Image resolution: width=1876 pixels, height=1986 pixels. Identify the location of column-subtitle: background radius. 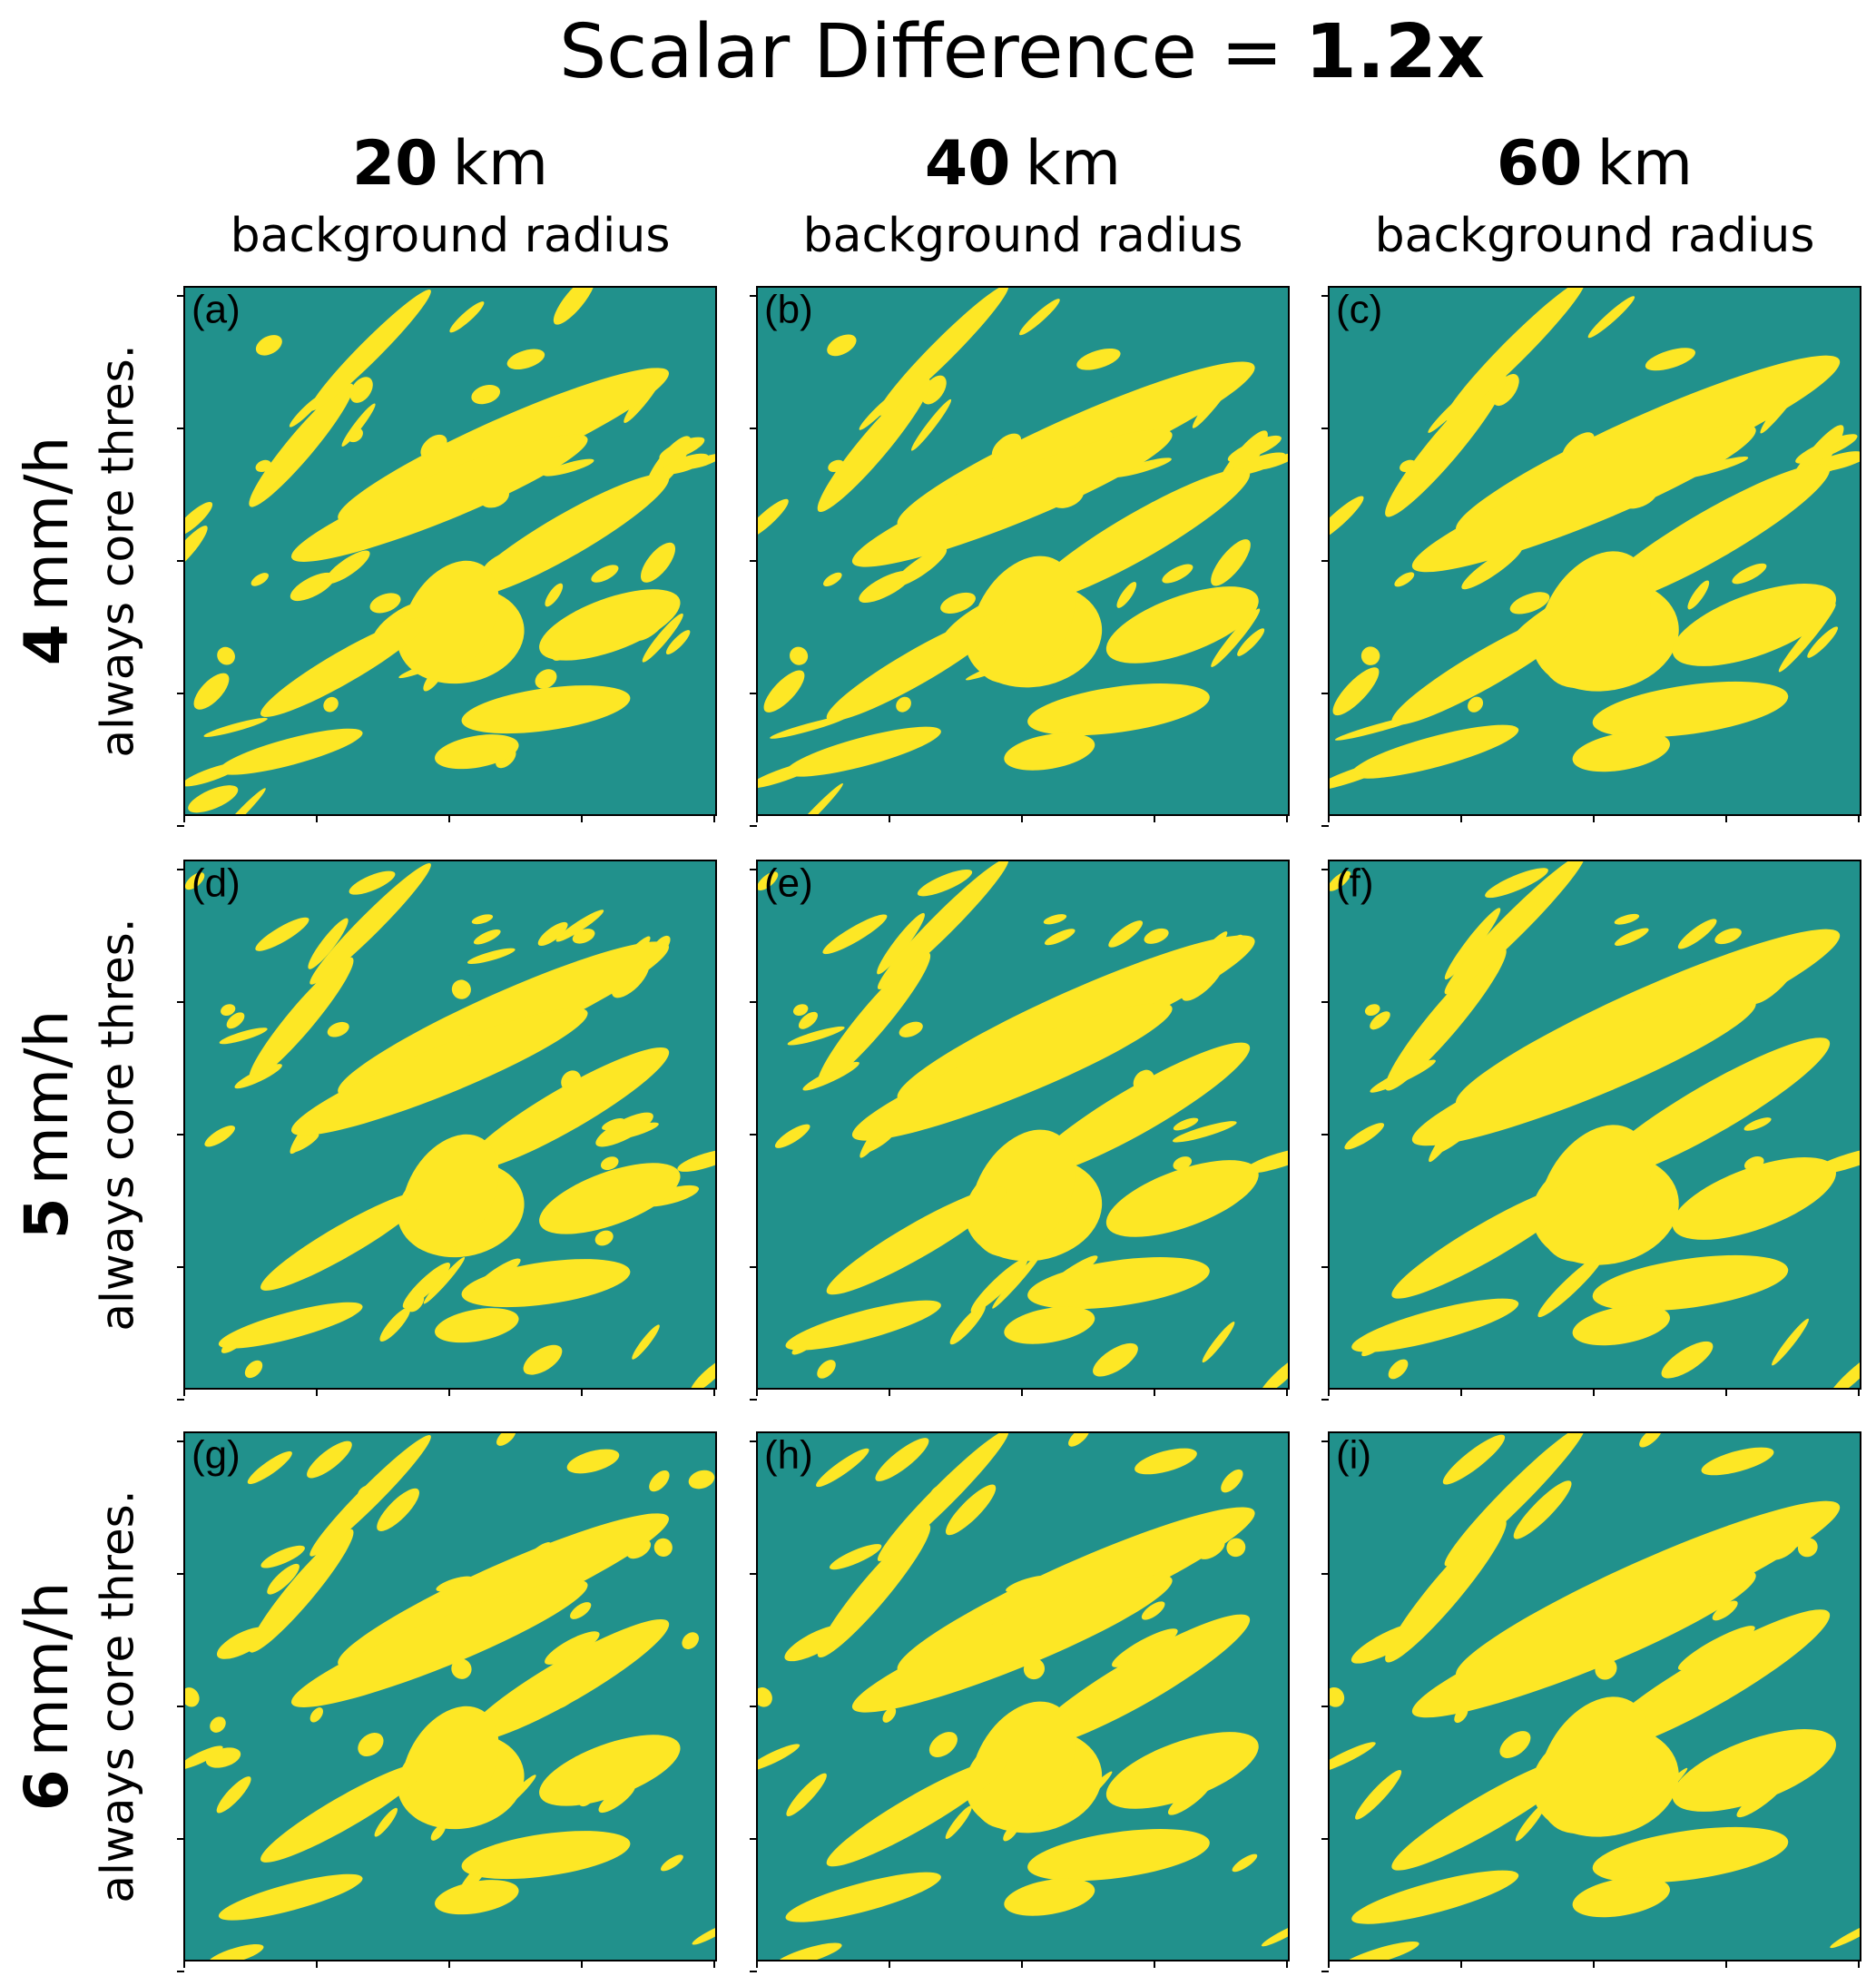
(1595, 236).